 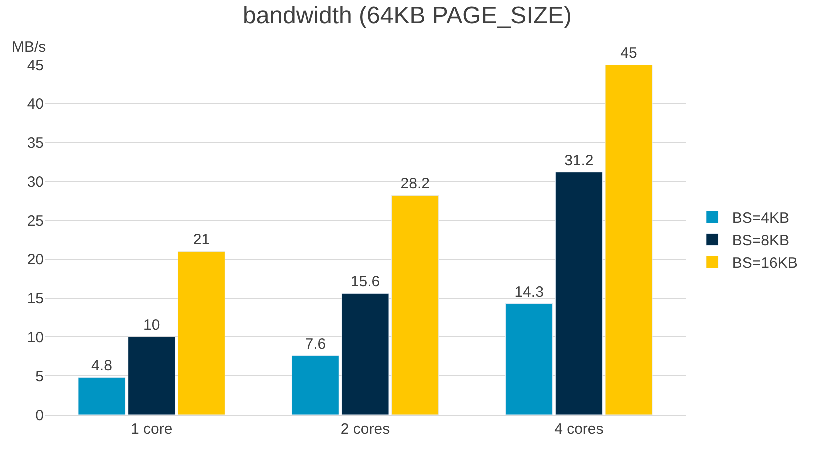 What do you see at coordinates (629, 53) in the screenshot?
I see `data-label: 45` at bounding box center [629, 53].